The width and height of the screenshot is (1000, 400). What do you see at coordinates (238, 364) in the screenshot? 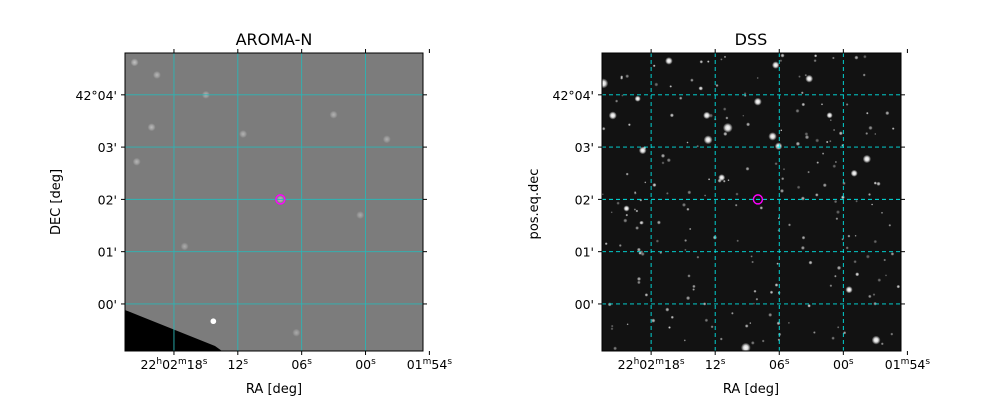
I see `x-tick-label: 12s` at bounding box center [238, 364].